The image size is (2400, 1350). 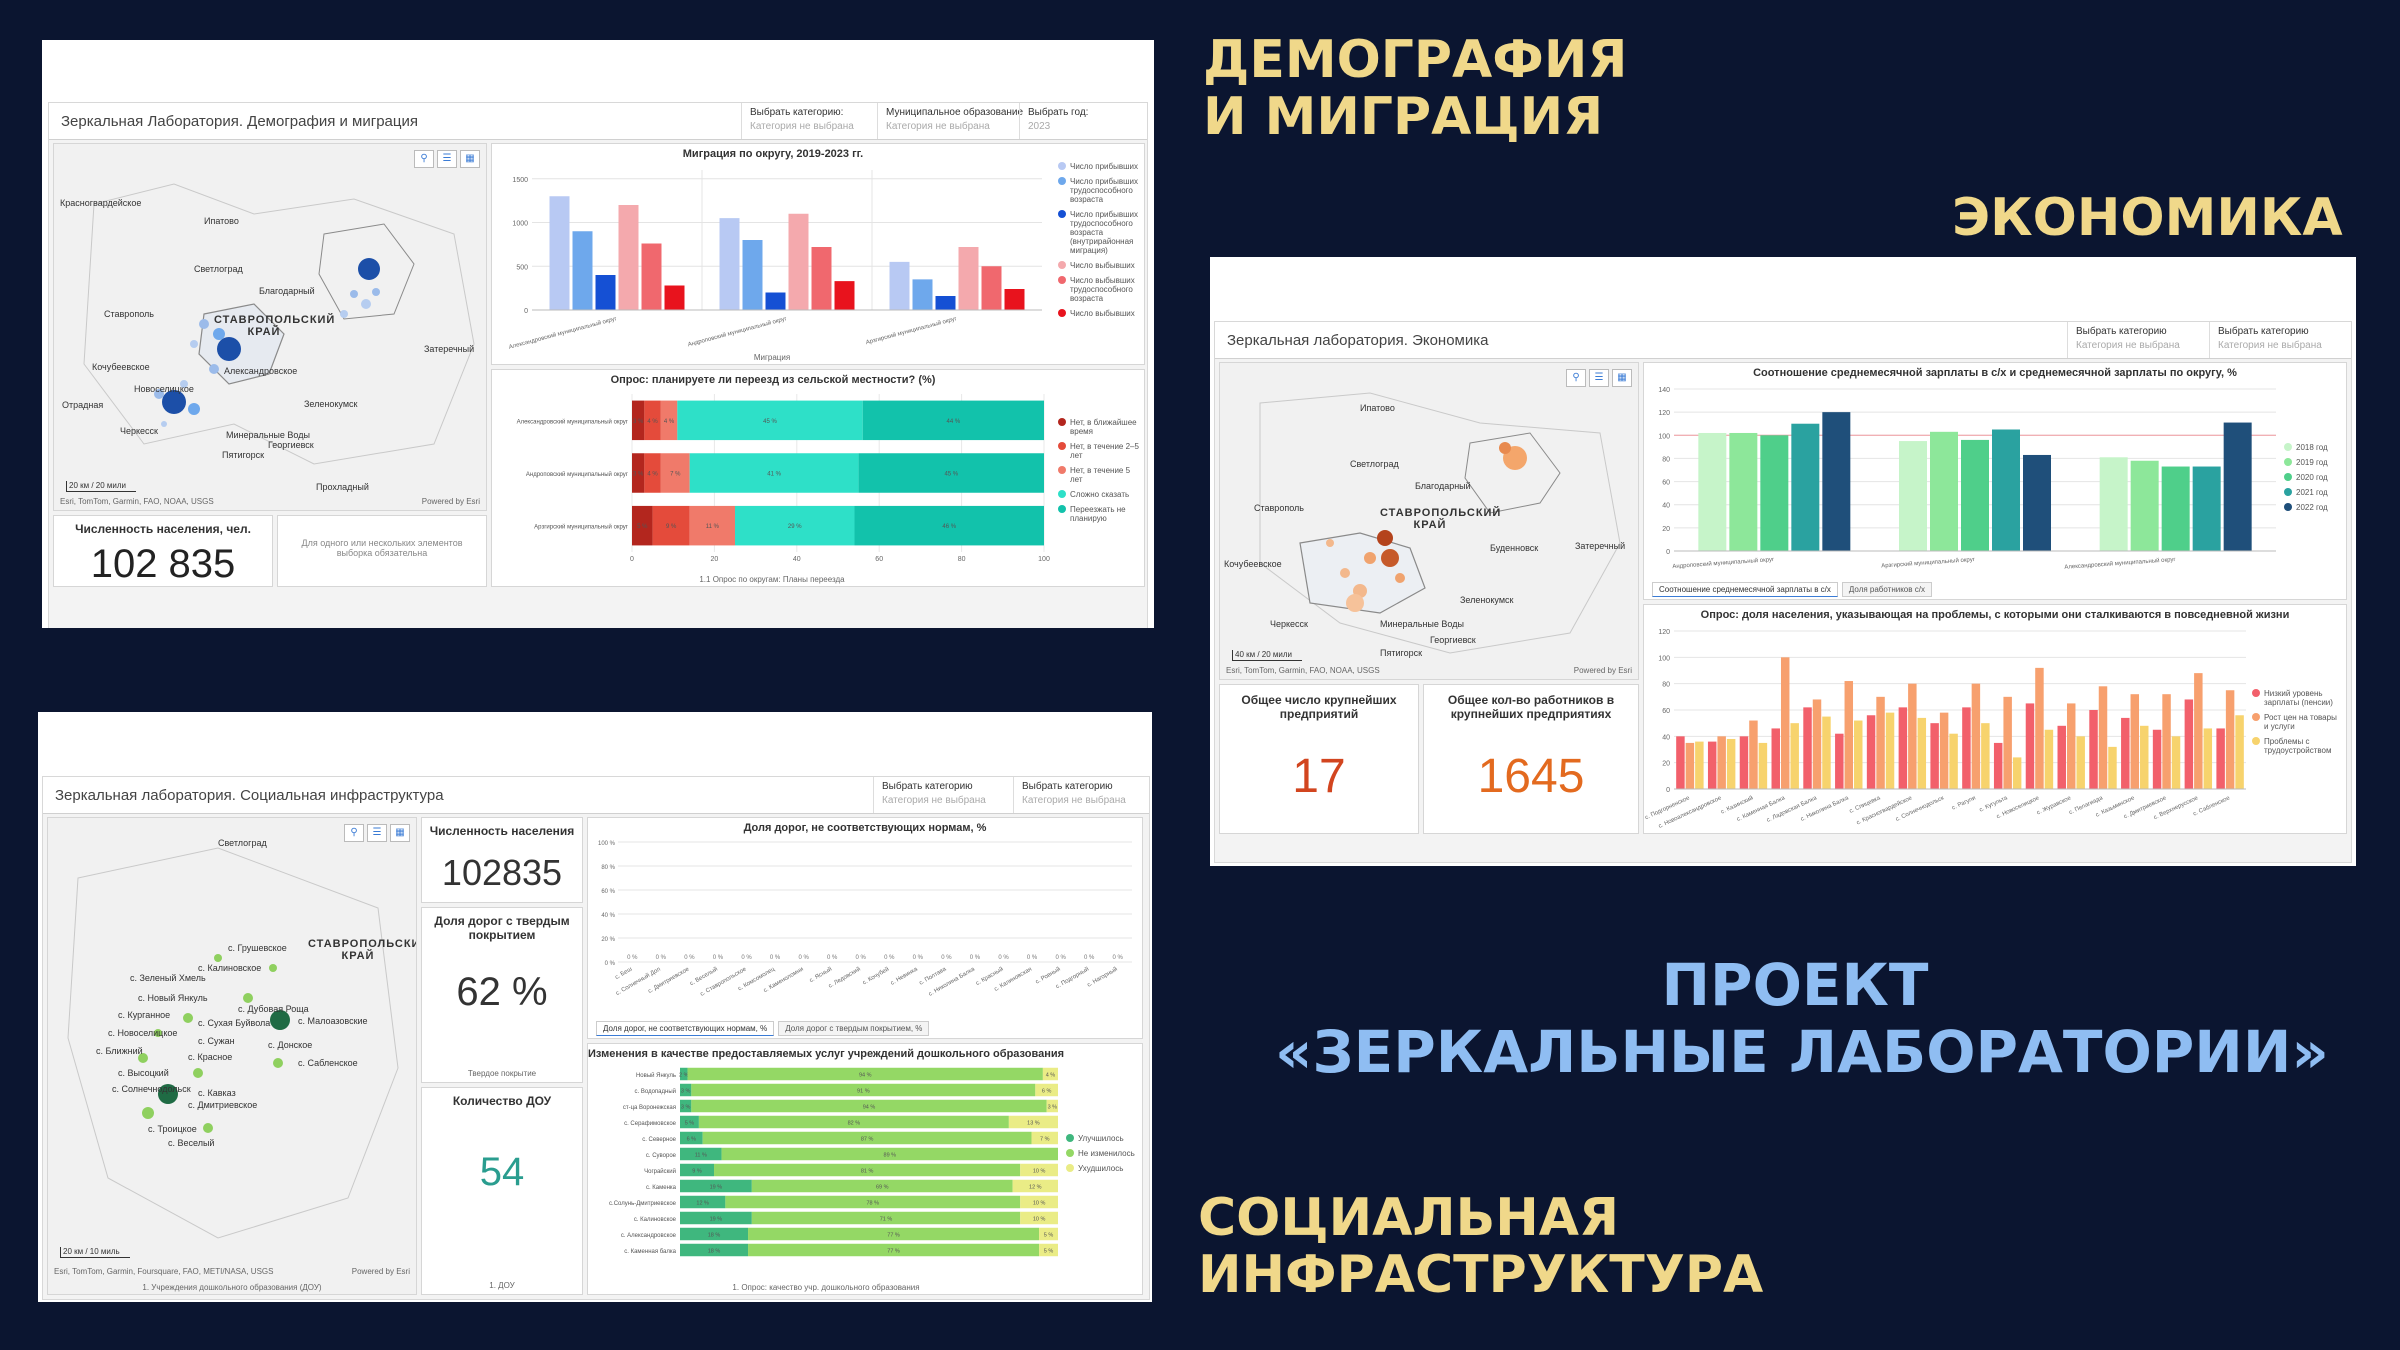 I want to click on legend-item: Переезжать не планирую, so click(x=1099, y=514).